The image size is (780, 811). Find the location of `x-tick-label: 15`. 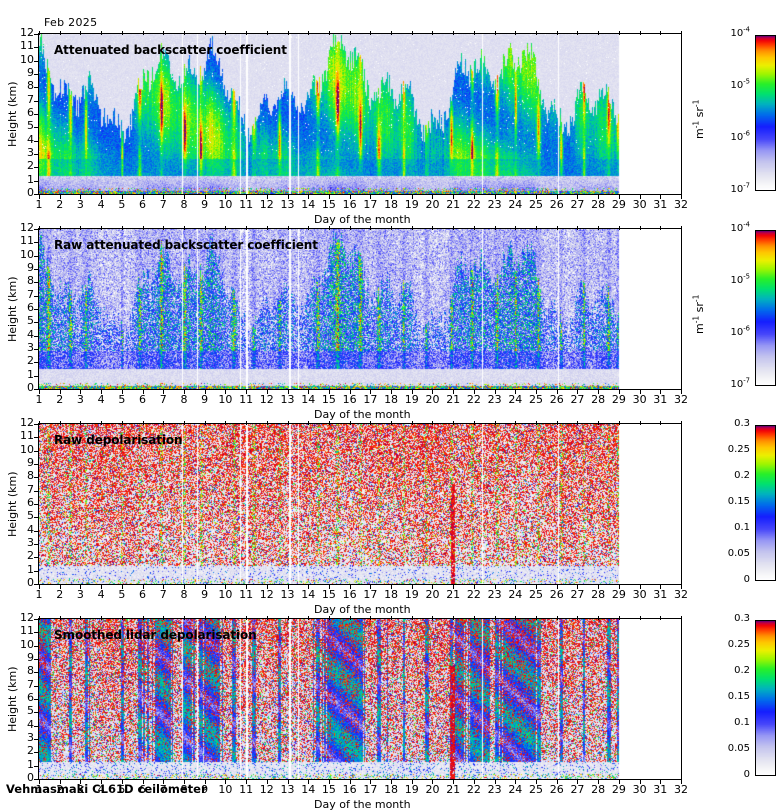

x-tick-label: 15 is located at coordinates (328, 594).